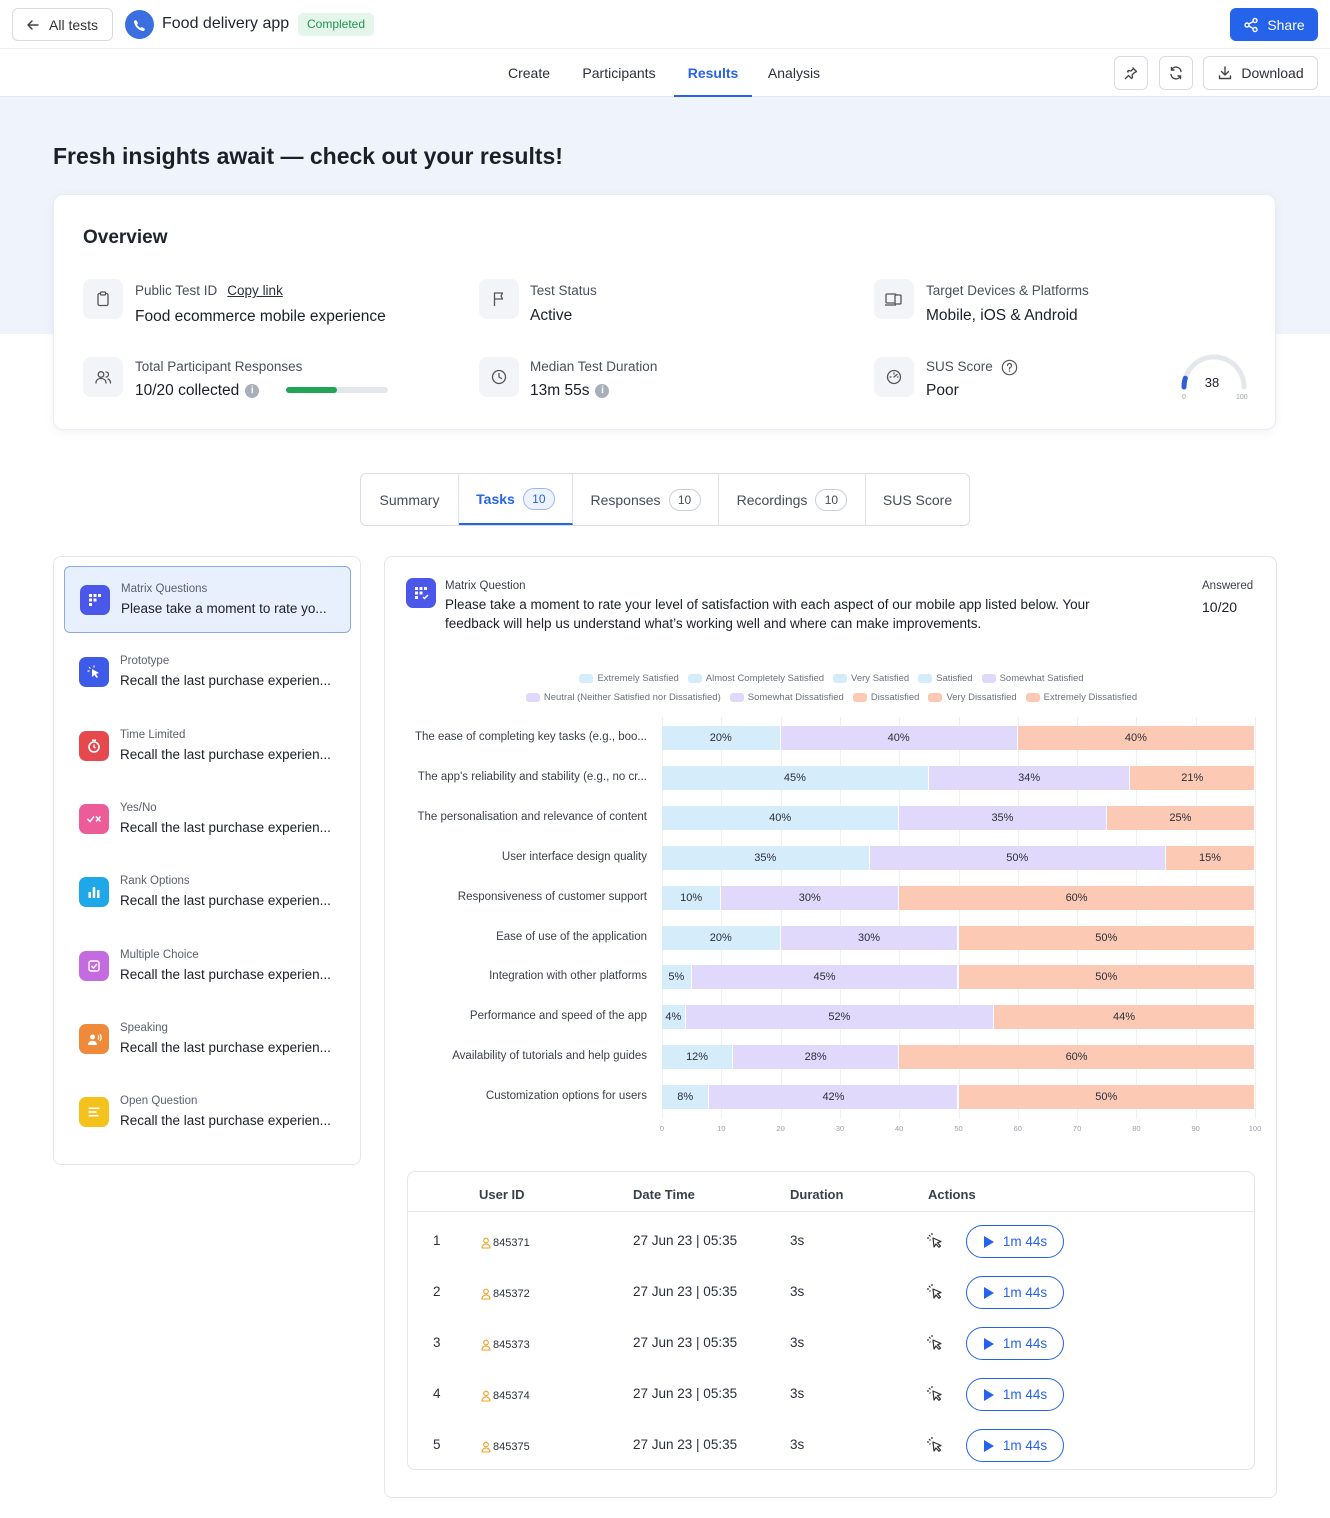  Describe the element at coordinates (486, 1294) in the screenshot. I see `user-icon` at that location.